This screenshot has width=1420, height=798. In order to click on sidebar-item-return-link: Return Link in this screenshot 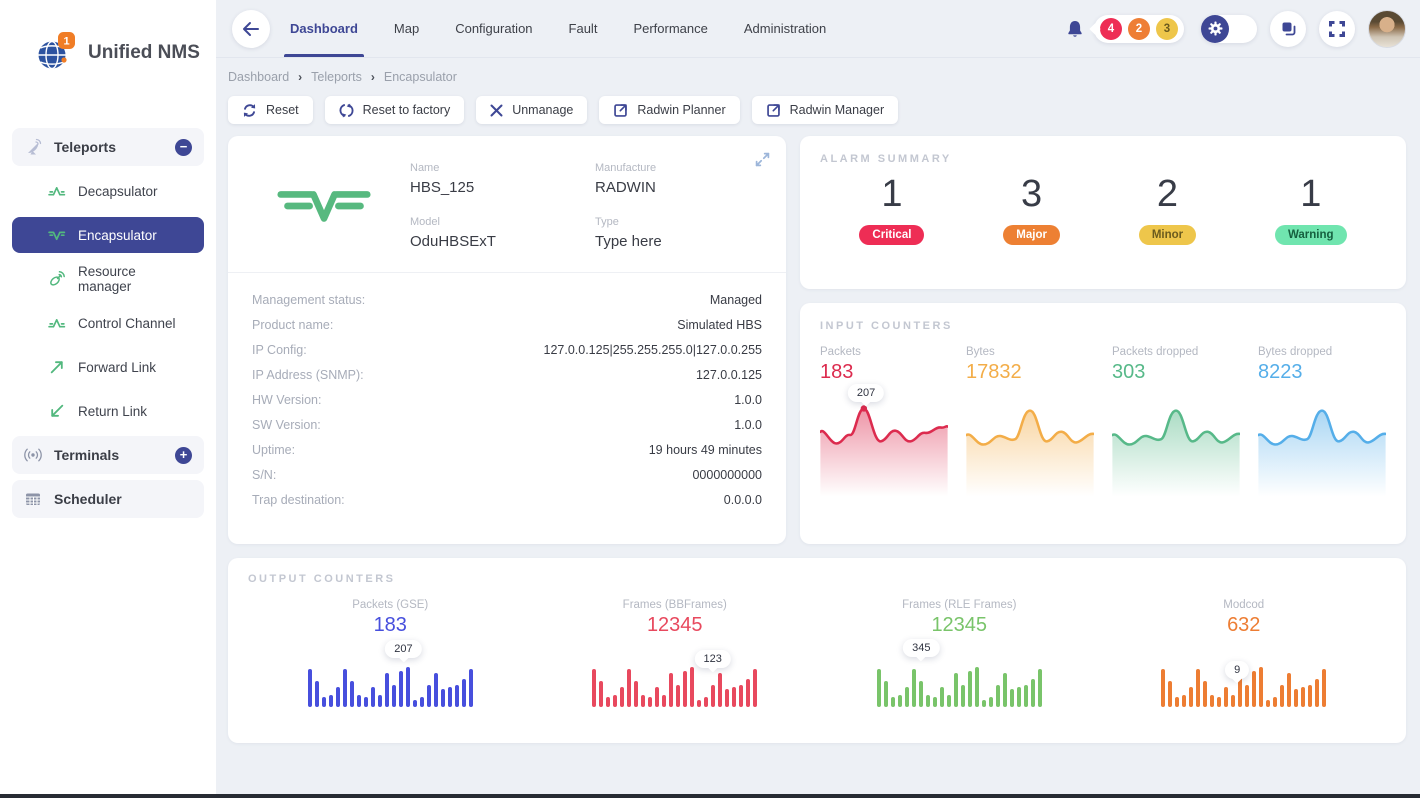, I will do `click(108, 411)`.